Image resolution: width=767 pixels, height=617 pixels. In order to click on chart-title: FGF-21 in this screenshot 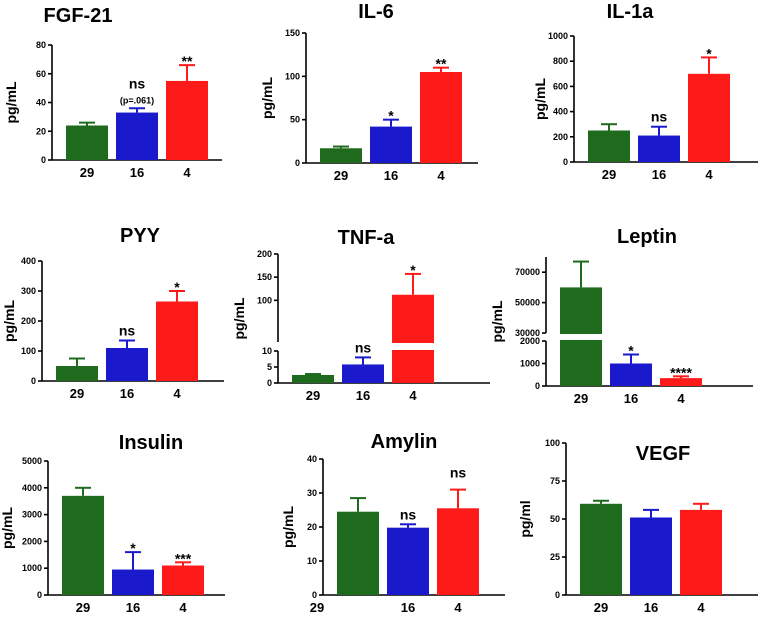, I will do `click(78, 16)`.